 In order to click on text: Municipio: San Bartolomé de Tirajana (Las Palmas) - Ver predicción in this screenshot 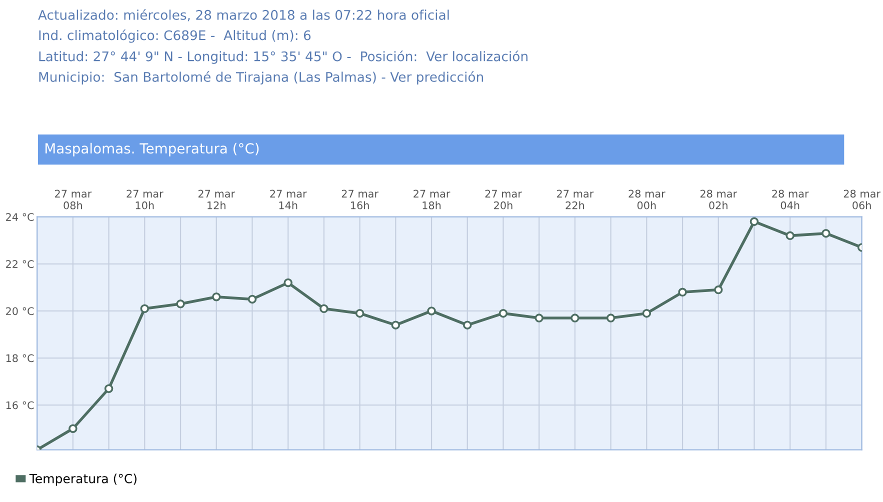, I will do `click(261, 77)`.